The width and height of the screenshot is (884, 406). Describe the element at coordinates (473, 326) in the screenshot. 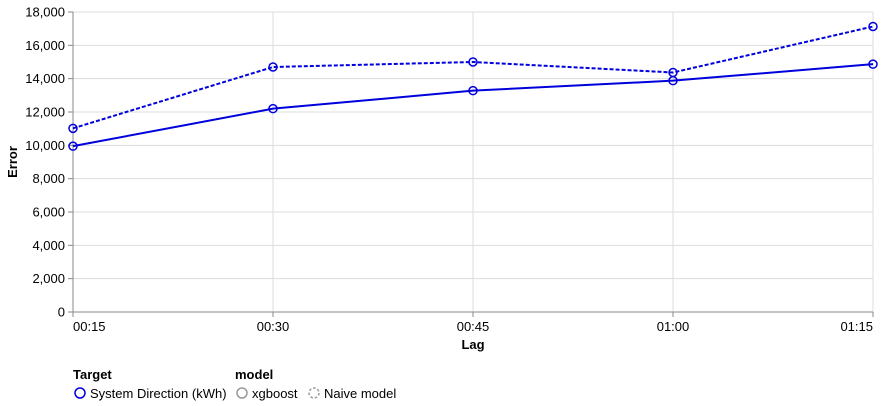

I see `x-tick-label: 00:45` at that location.